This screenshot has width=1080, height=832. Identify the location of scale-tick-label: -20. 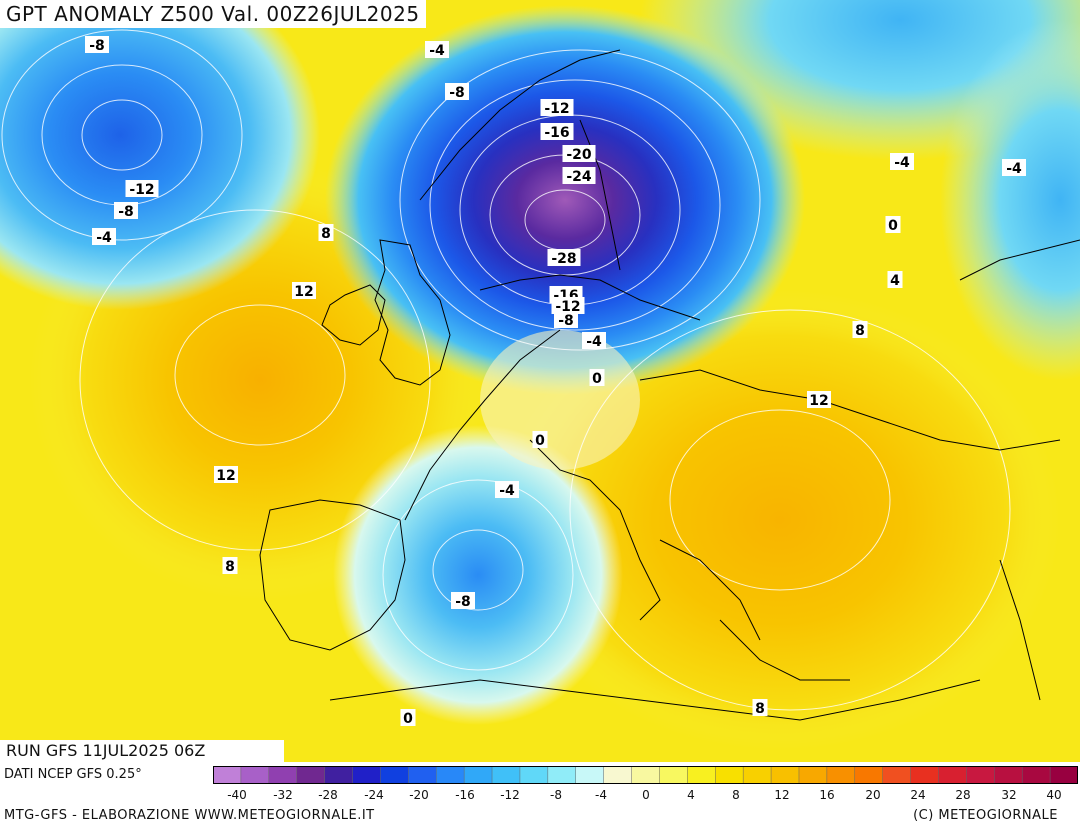
(419, 795).